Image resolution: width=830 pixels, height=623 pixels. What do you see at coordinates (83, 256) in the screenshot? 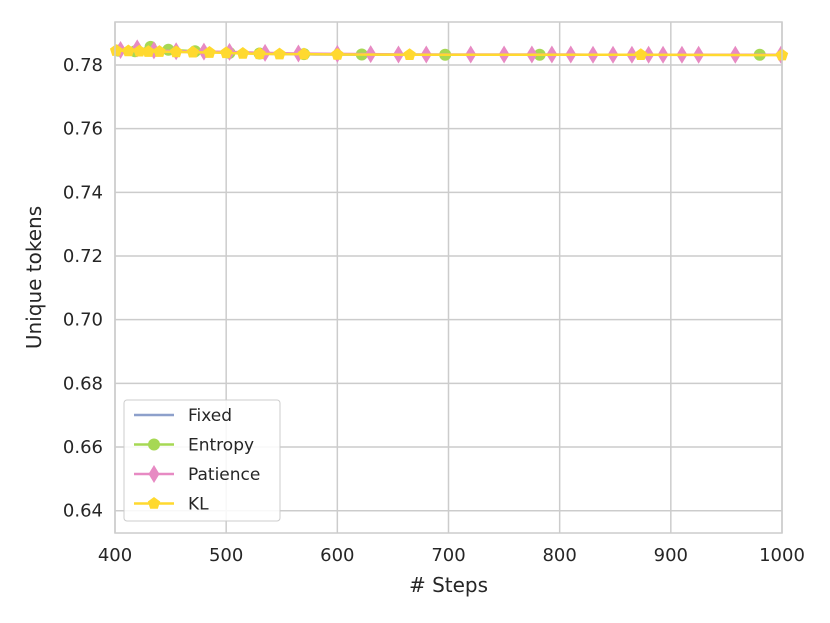
I see `y-tick-label: 0.72` at bounding box center [83, 256].